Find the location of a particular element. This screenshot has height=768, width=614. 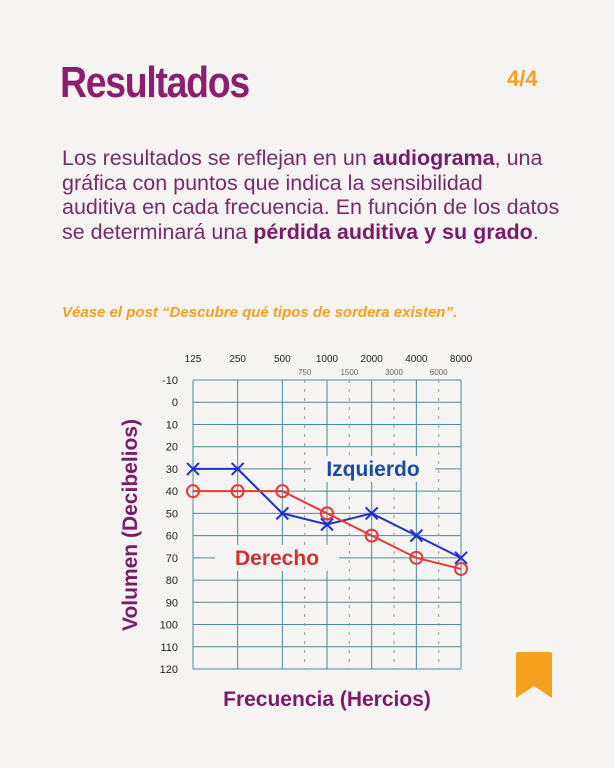

y-tick-label: 80 is located at coordinates (172, 581).